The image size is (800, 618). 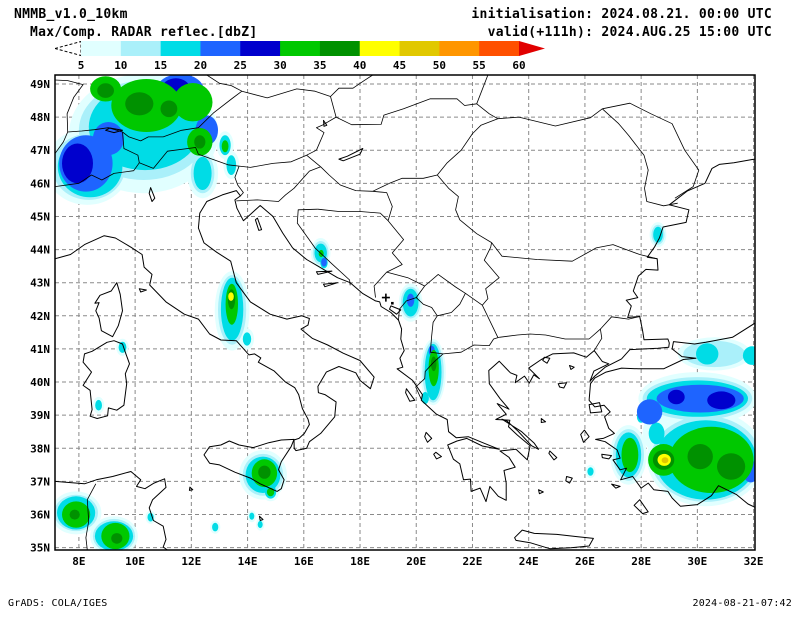 What do you see at coordinates (585, 561) in the screenshot?
I see `svg-text: 26E` at bounding box center [585, 561].